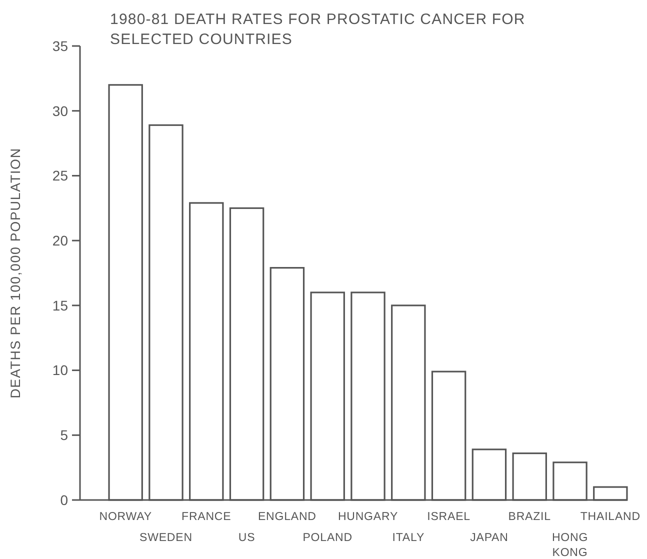  I want to click on y-tick-label: 25, so click(60, 176).